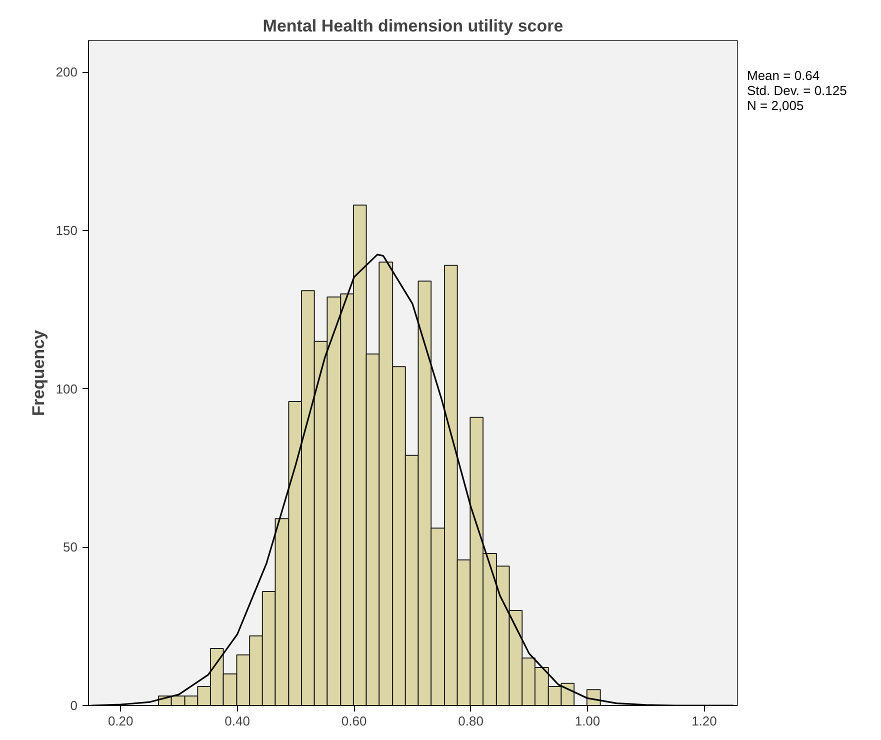 The height and width of the screenshot is (740, 881). Describe the element at coordinates (38, 372) in the screenshot. I see `y-axis-title: Frequency` at that location.